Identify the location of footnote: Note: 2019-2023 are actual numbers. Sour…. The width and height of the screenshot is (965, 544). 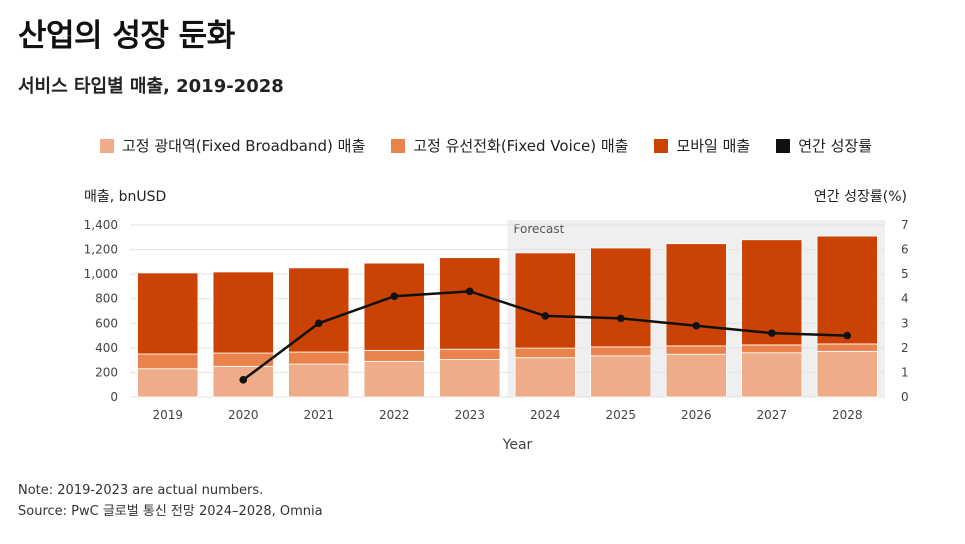
(170, 501).